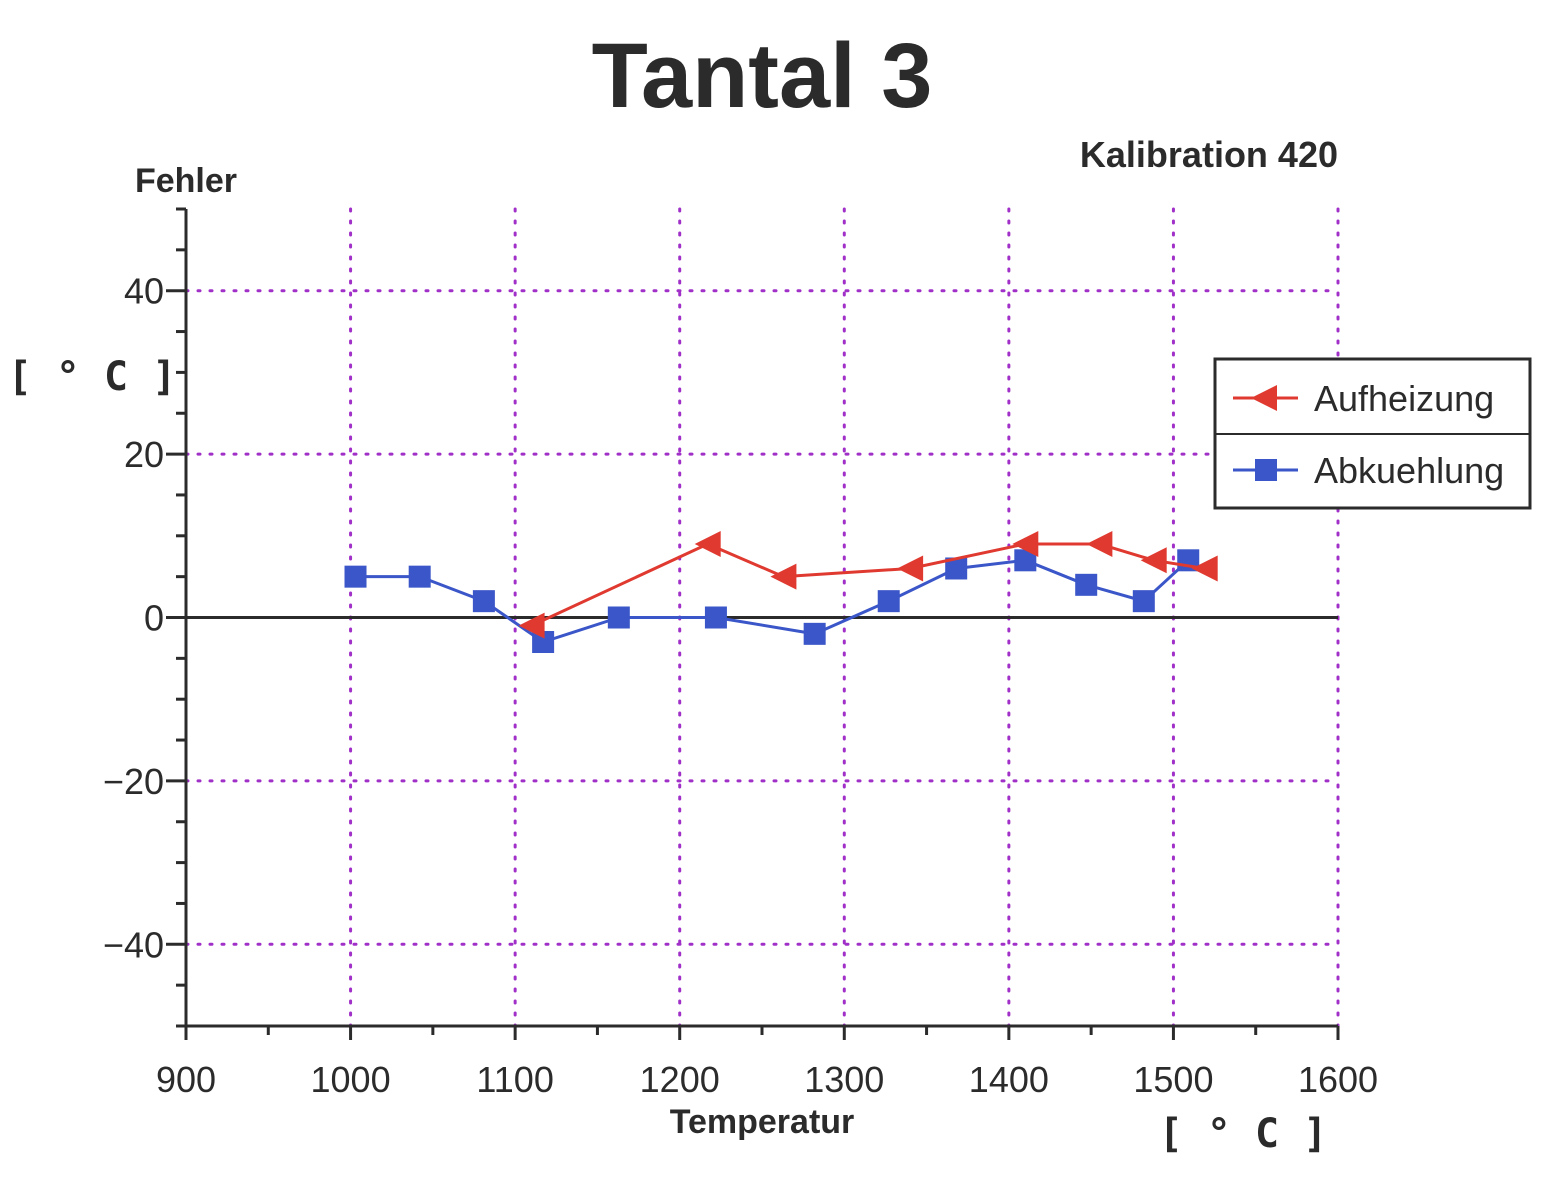  Describe the element at coordinates (186, 181) in the screenshot. I see `y-axis-label: Fehler` at that location.